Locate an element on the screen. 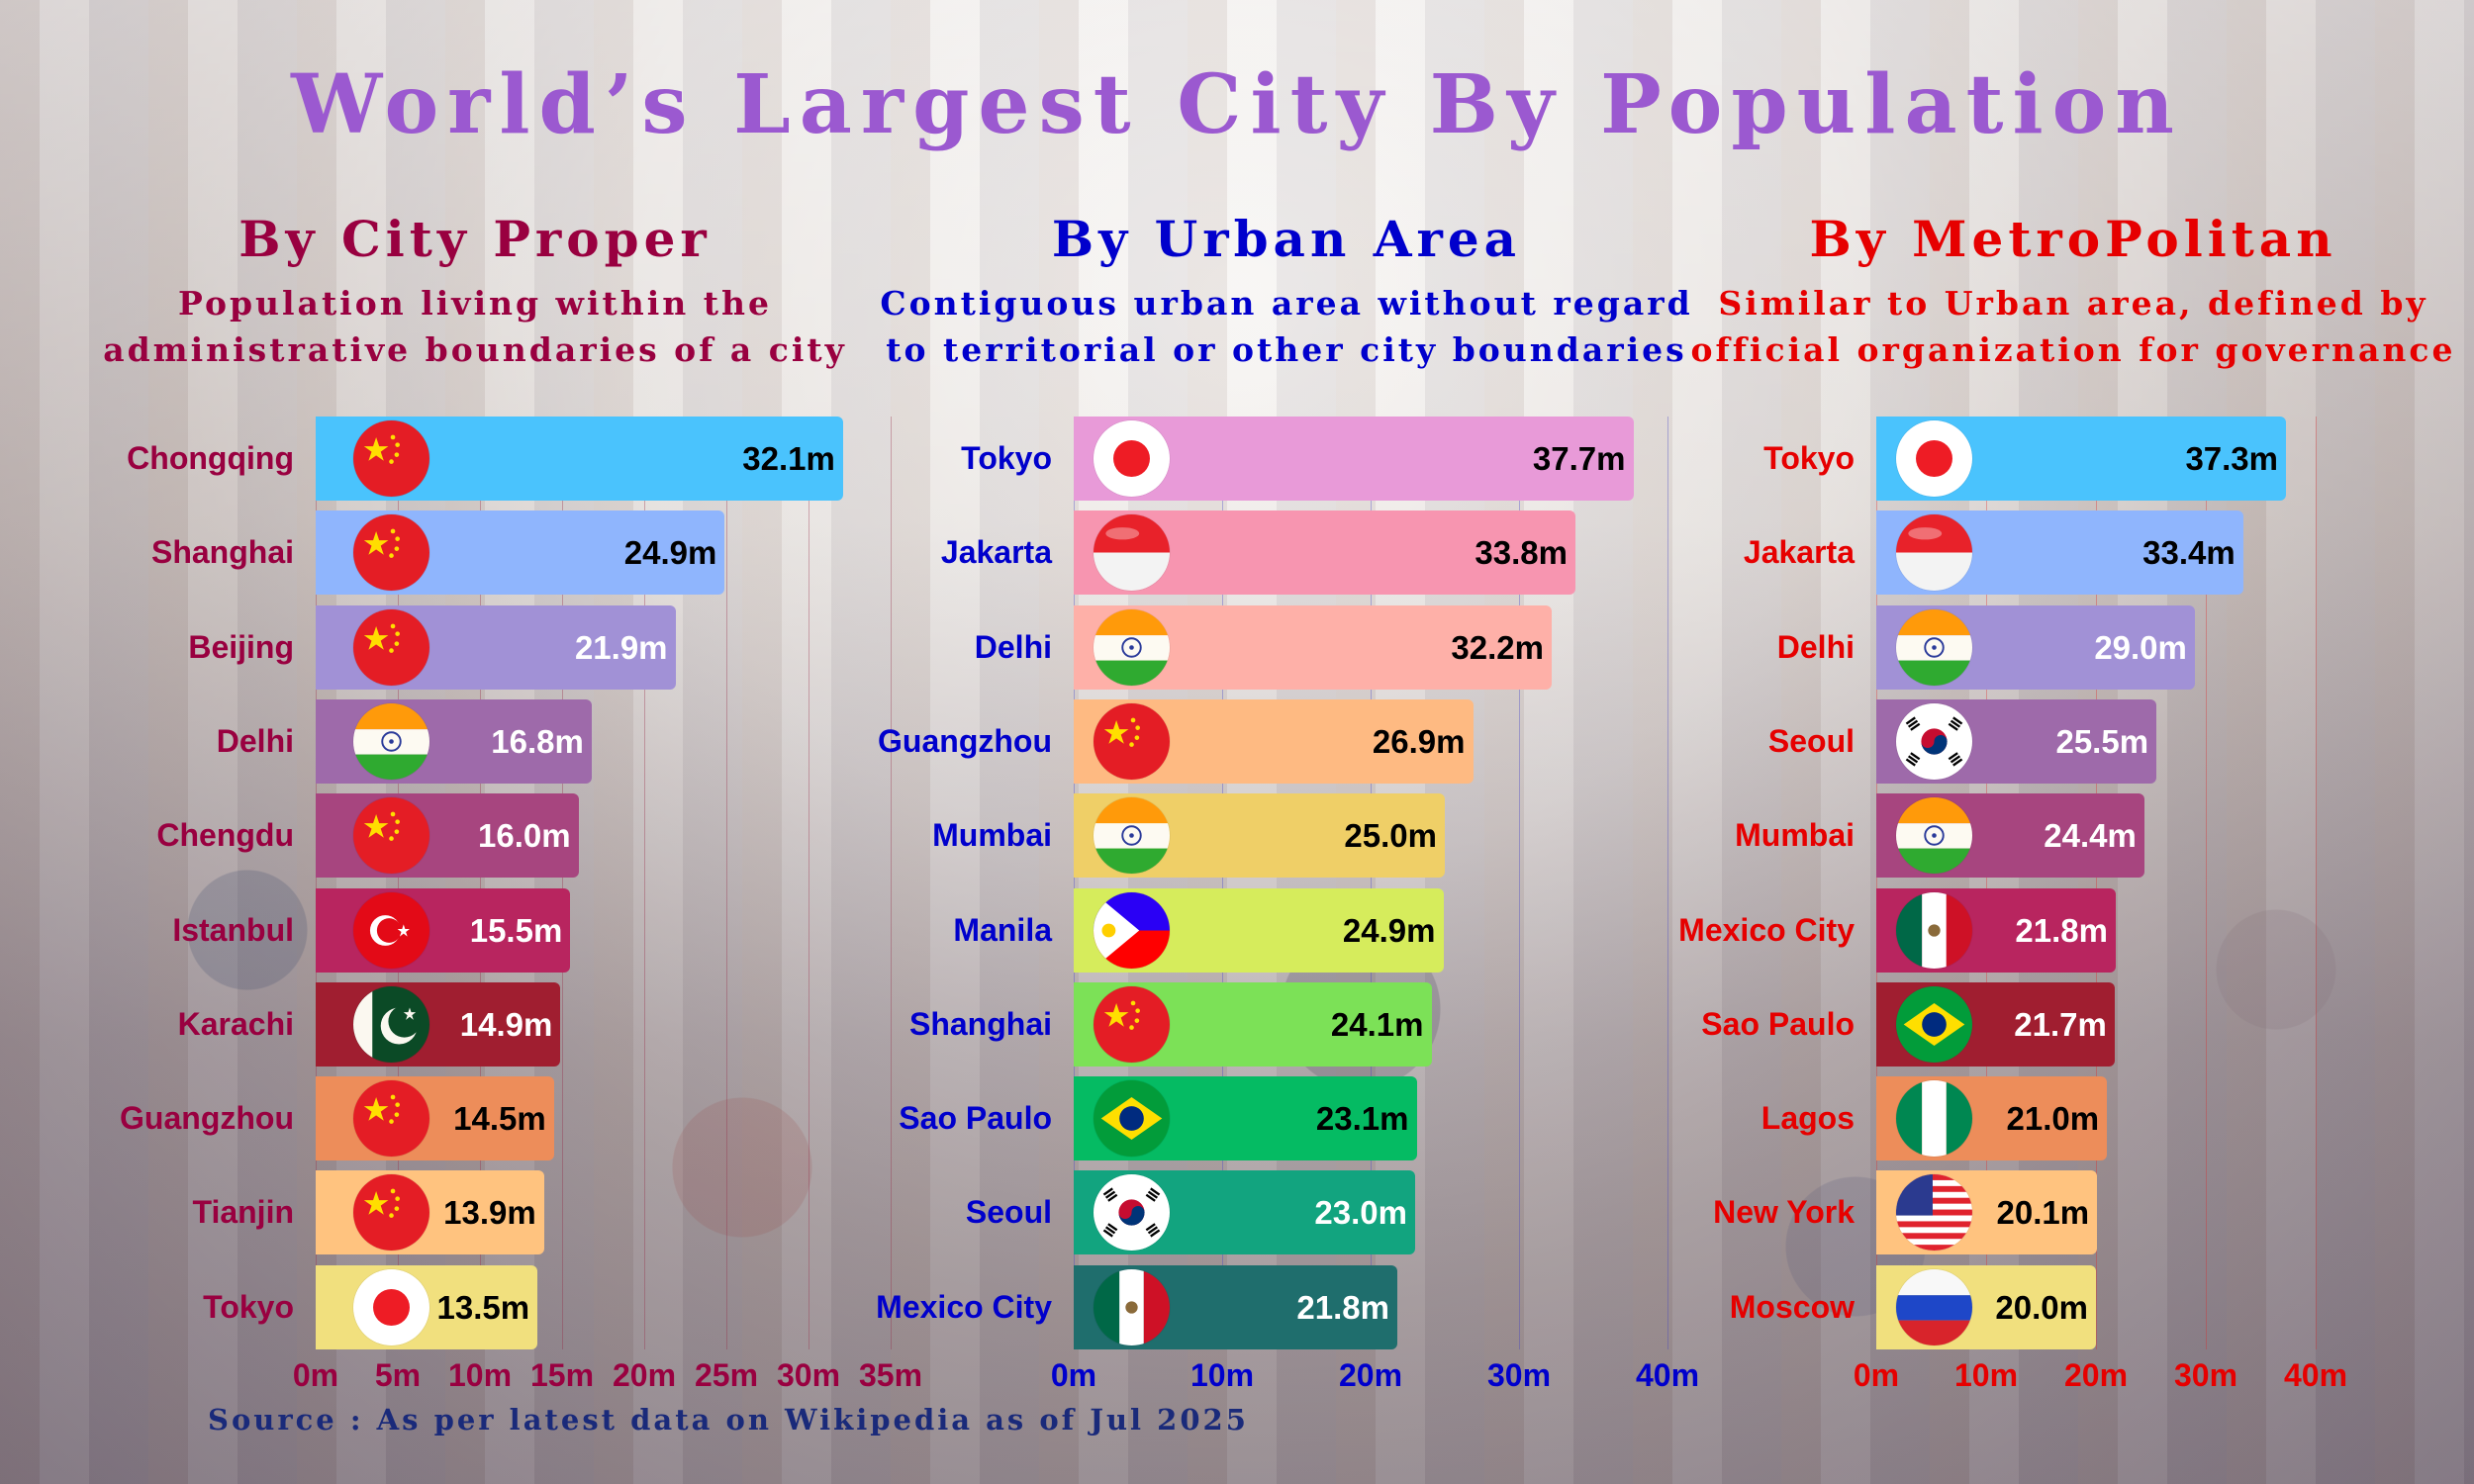  population-bar: 14.9m is located at coordinates (439, 1024).